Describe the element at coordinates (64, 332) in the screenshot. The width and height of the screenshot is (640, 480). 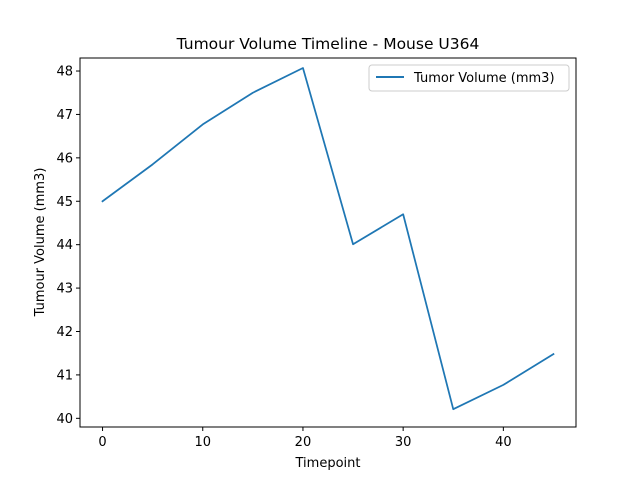
I see `y-tick-label: 42` at that location.